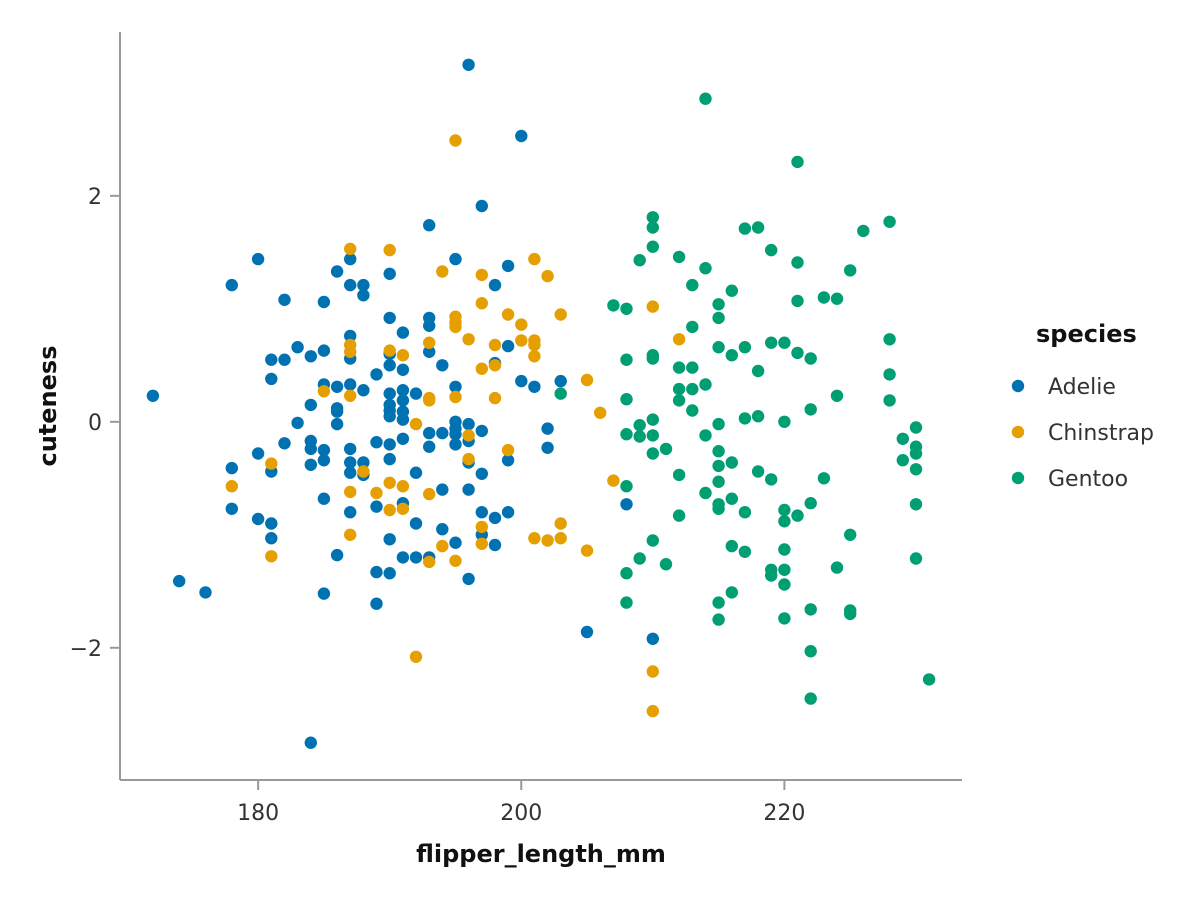  I want to click on legend-items: Adelie Chinstrap Gentoo, so click(1082, 433).